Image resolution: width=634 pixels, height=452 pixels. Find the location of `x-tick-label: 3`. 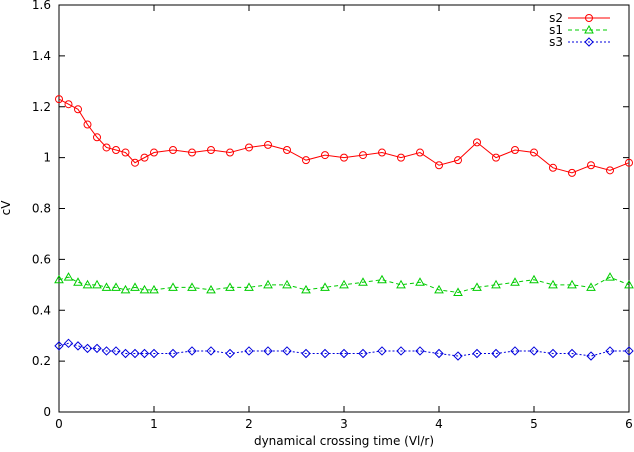

x-tick-label: 3 is located at coordinates (344, 424).